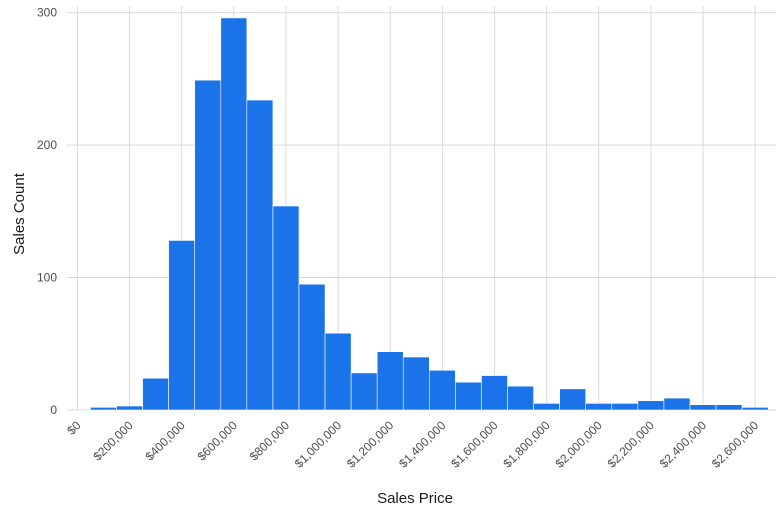  I want to click on x-tick-label: $1,800,000, so click(526, 444).